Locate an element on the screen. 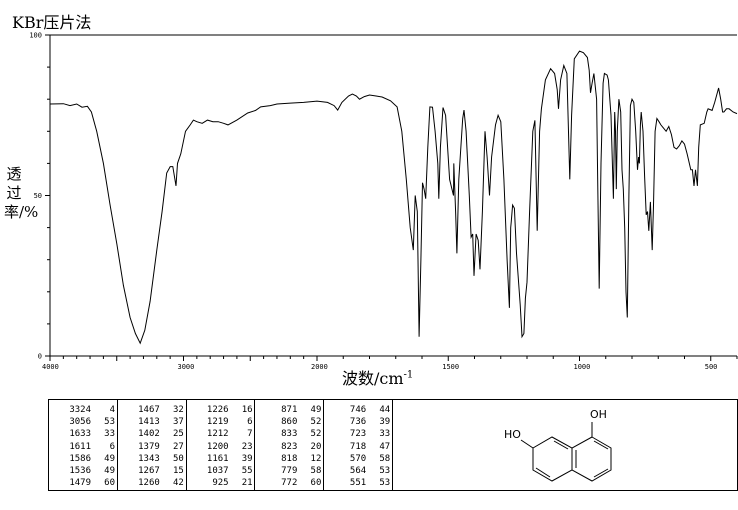 This screenshot has height=510, width=738. x-axis-label-text: 波数/cm is located at coordinates (373, 378).